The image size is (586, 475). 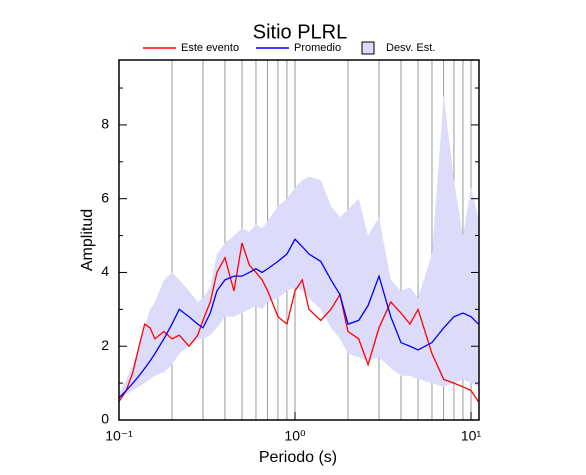 What do you see at coordinates (410, 48) in the screenshot?
I see `legend-label: Desv. Est.` at bounding box center [410, 48].